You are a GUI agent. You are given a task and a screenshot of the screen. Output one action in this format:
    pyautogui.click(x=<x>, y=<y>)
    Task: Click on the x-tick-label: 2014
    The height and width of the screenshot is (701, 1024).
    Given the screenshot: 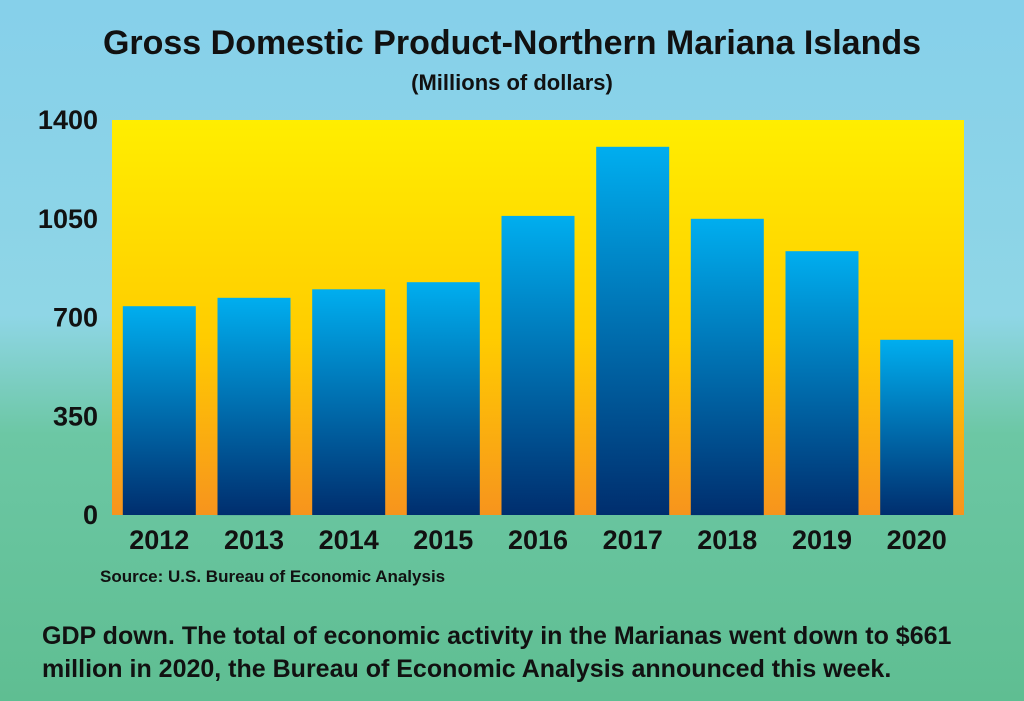 What is the action you would take?
    pyautogui.click(x=349, y=540)
    